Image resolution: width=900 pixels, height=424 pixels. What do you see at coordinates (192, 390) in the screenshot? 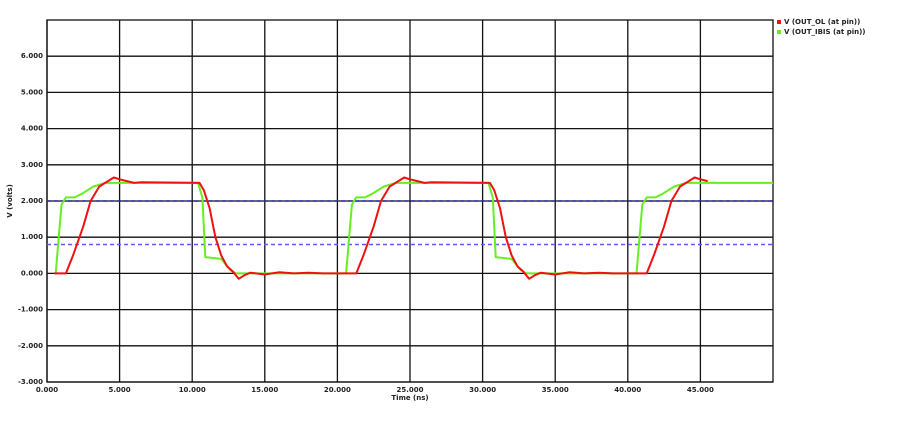
I see `x-tick-label: 10.000` at bounding box center [192, 390].